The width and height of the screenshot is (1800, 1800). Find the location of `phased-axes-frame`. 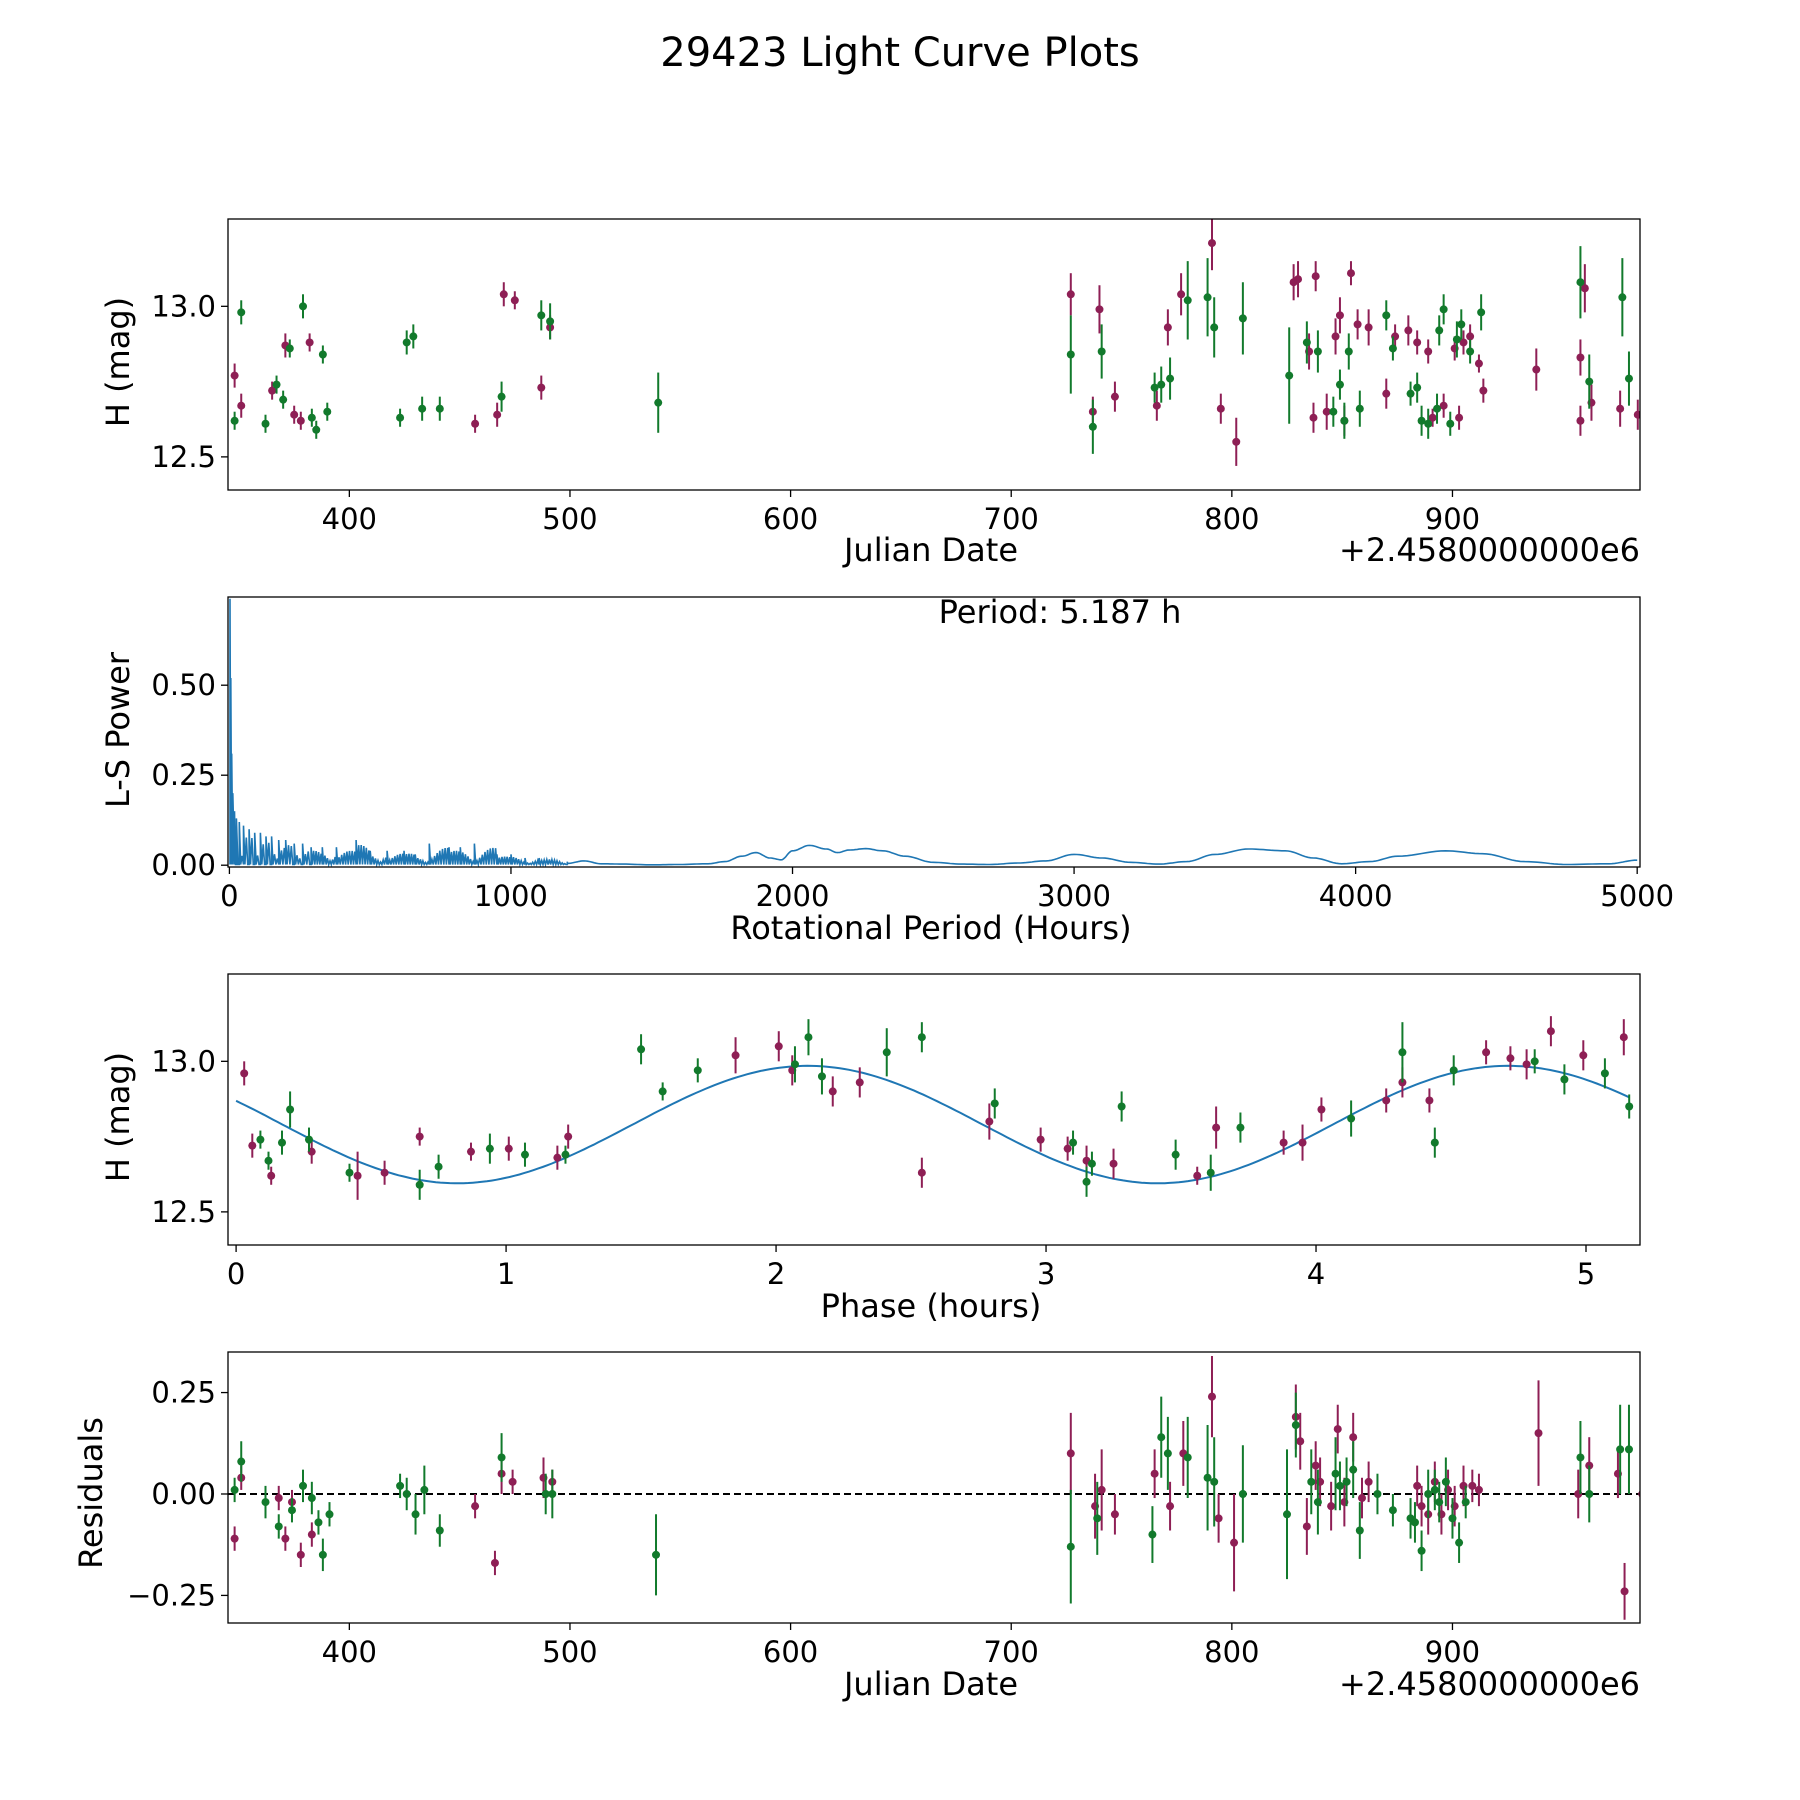

phased-axes-frame is located at coordinates (934, 1109).